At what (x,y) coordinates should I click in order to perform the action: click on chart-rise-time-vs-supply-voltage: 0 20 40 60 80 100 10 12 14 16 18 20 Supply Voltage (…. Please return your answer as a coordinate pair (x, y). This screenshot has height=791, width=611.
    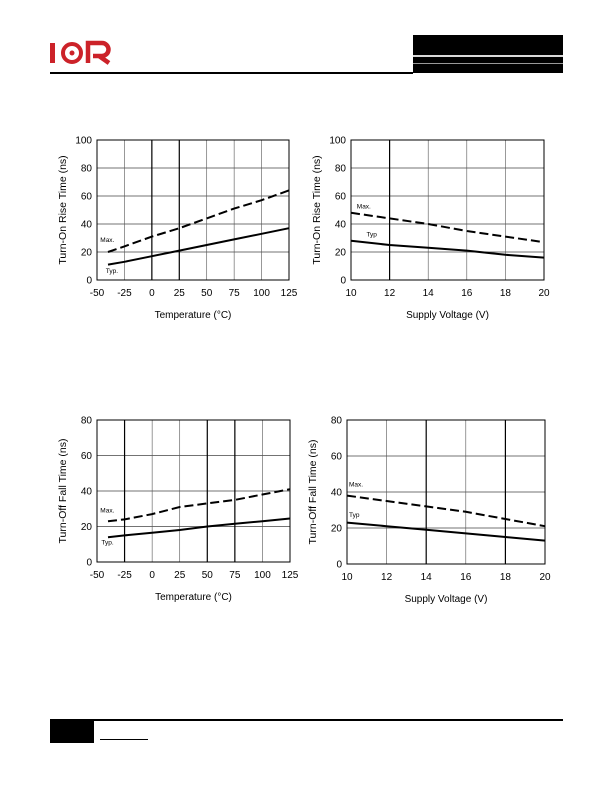
    Looking at the image, I should click on (430, 229).